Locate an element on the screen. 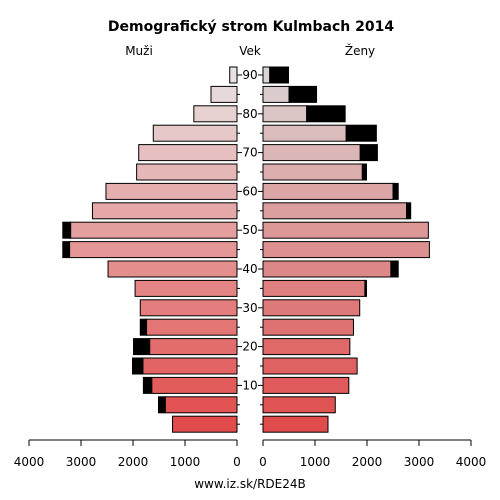  chart-title: Demografický strom Kulmbach 2014 is located at coordinates (251, 27).